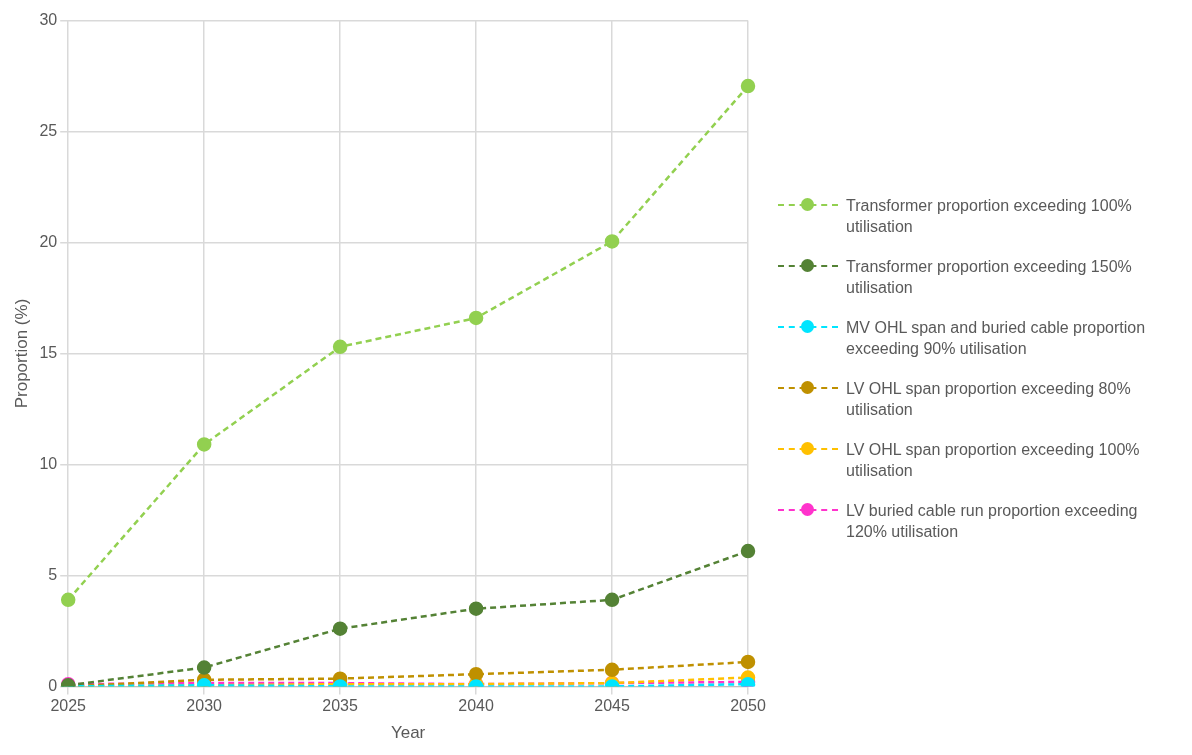  What do you see at coordinates (48, 463) in the screenshot?
I see `y-tick-label: 10` at bounding box center [48, 463].